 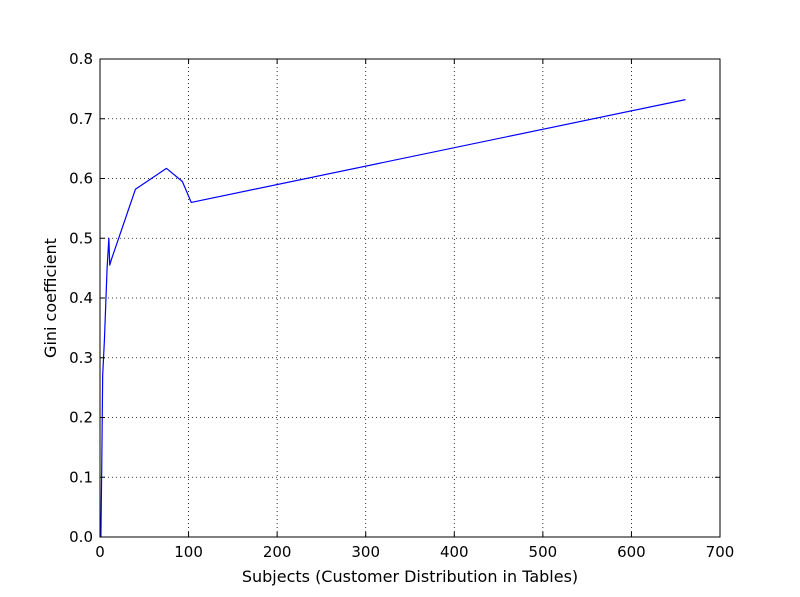 What do you see at coordinates (50, 298) in the screenshot?
I see `y-axis-label: Gini coefficient` at bounding box center [50, 298].